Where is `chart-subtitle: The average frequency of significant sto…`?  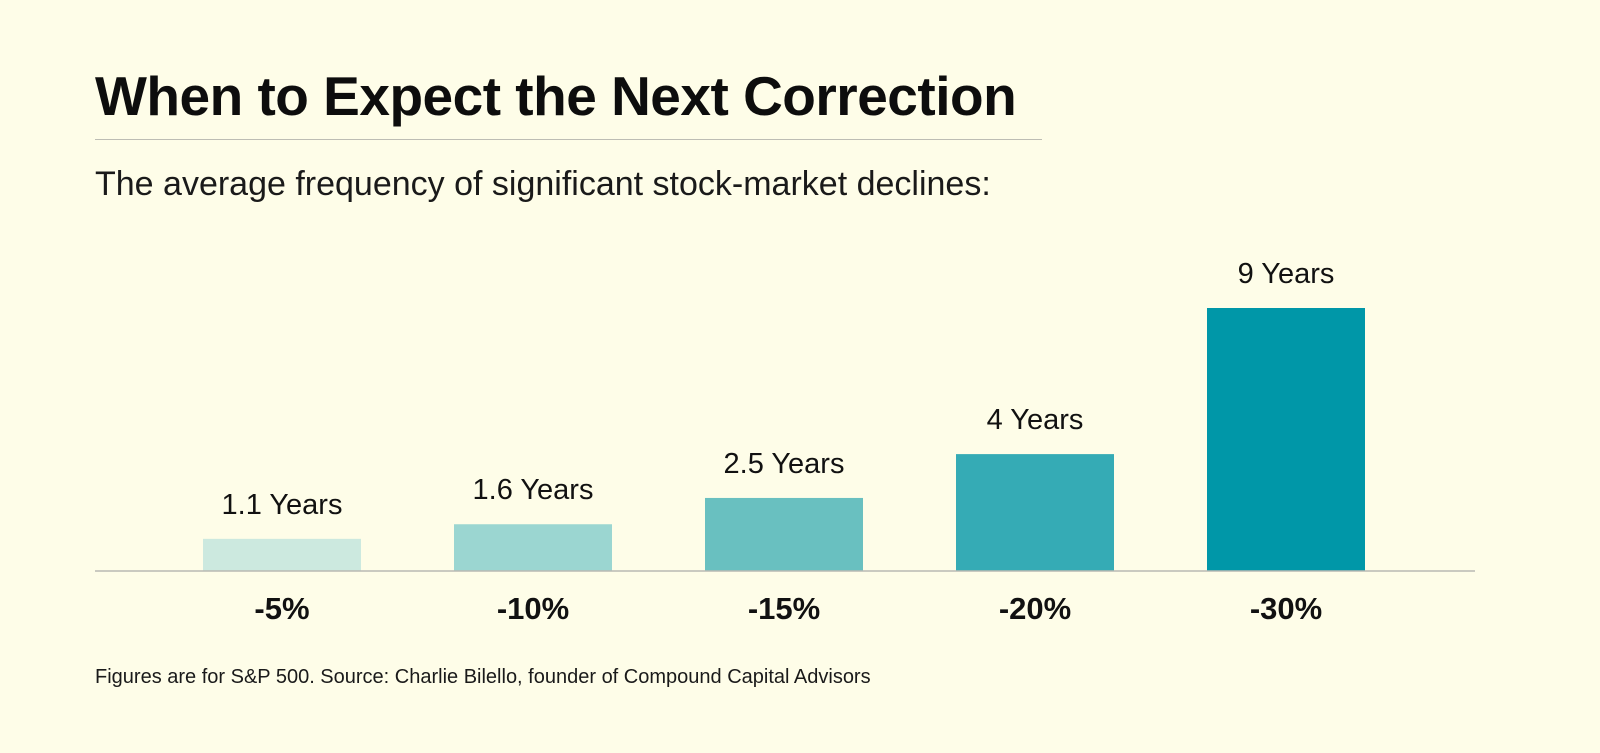 chart-subtitle: The average frequency of significant sto… is located at coordinates (543, 184).